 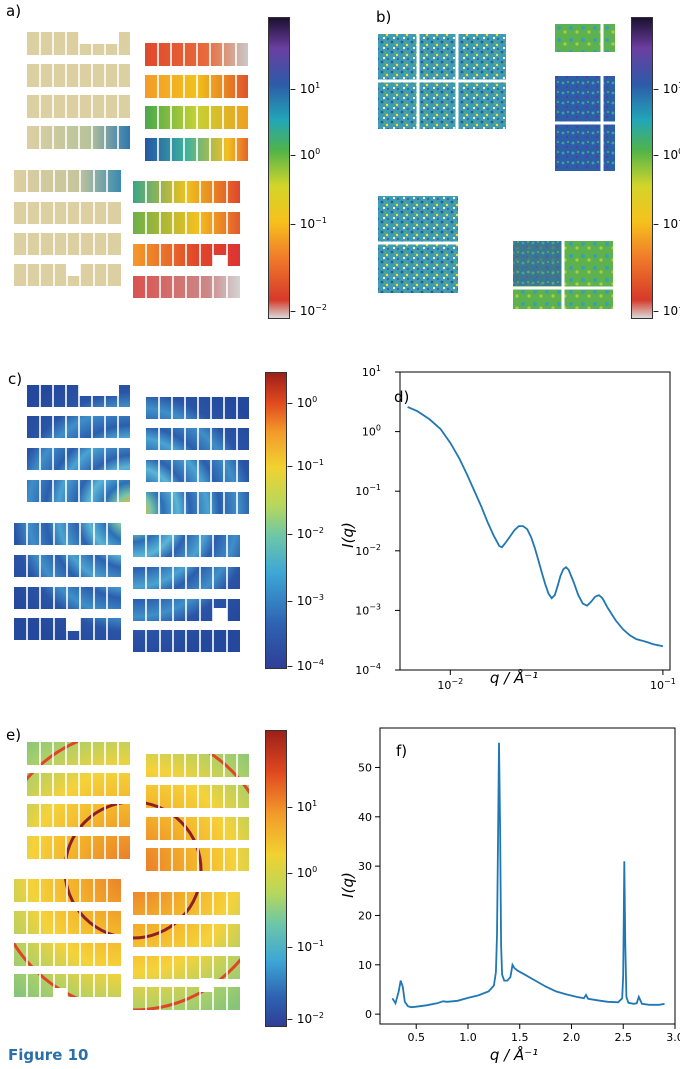 What do you see at coordinates (535, 527) in the screenshot?
I see `chart-d-series-line` at bounding box center [535, 527].